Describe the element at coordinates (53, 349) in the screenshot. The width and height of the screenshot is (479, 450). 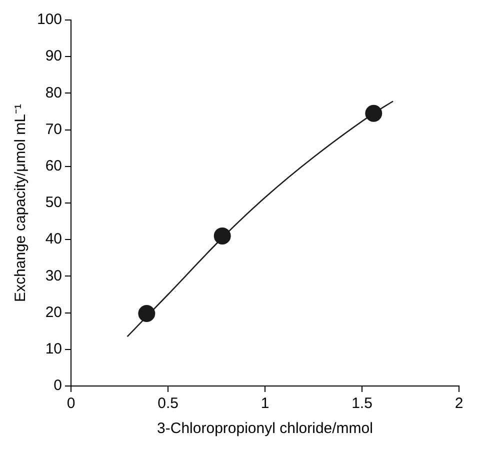
I see `y-tick-label: 10` at that location.